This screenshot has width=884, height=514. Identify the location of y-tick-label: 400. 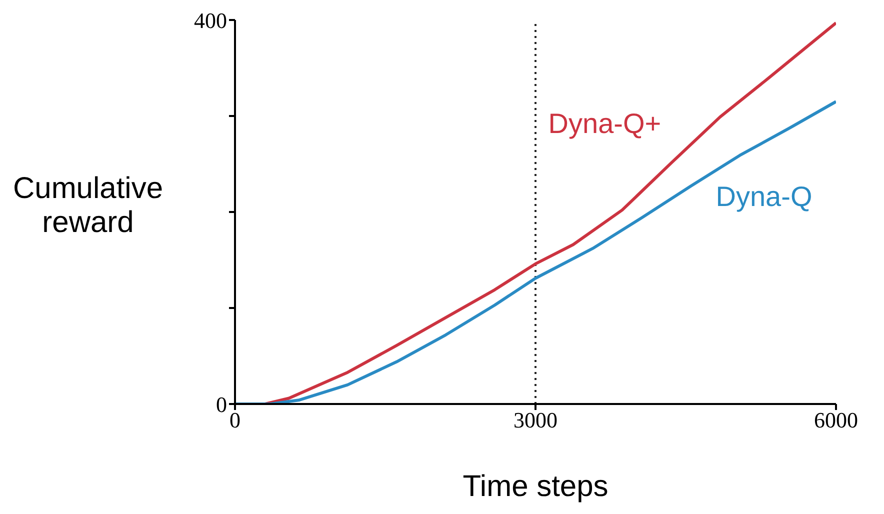
(210, 20).